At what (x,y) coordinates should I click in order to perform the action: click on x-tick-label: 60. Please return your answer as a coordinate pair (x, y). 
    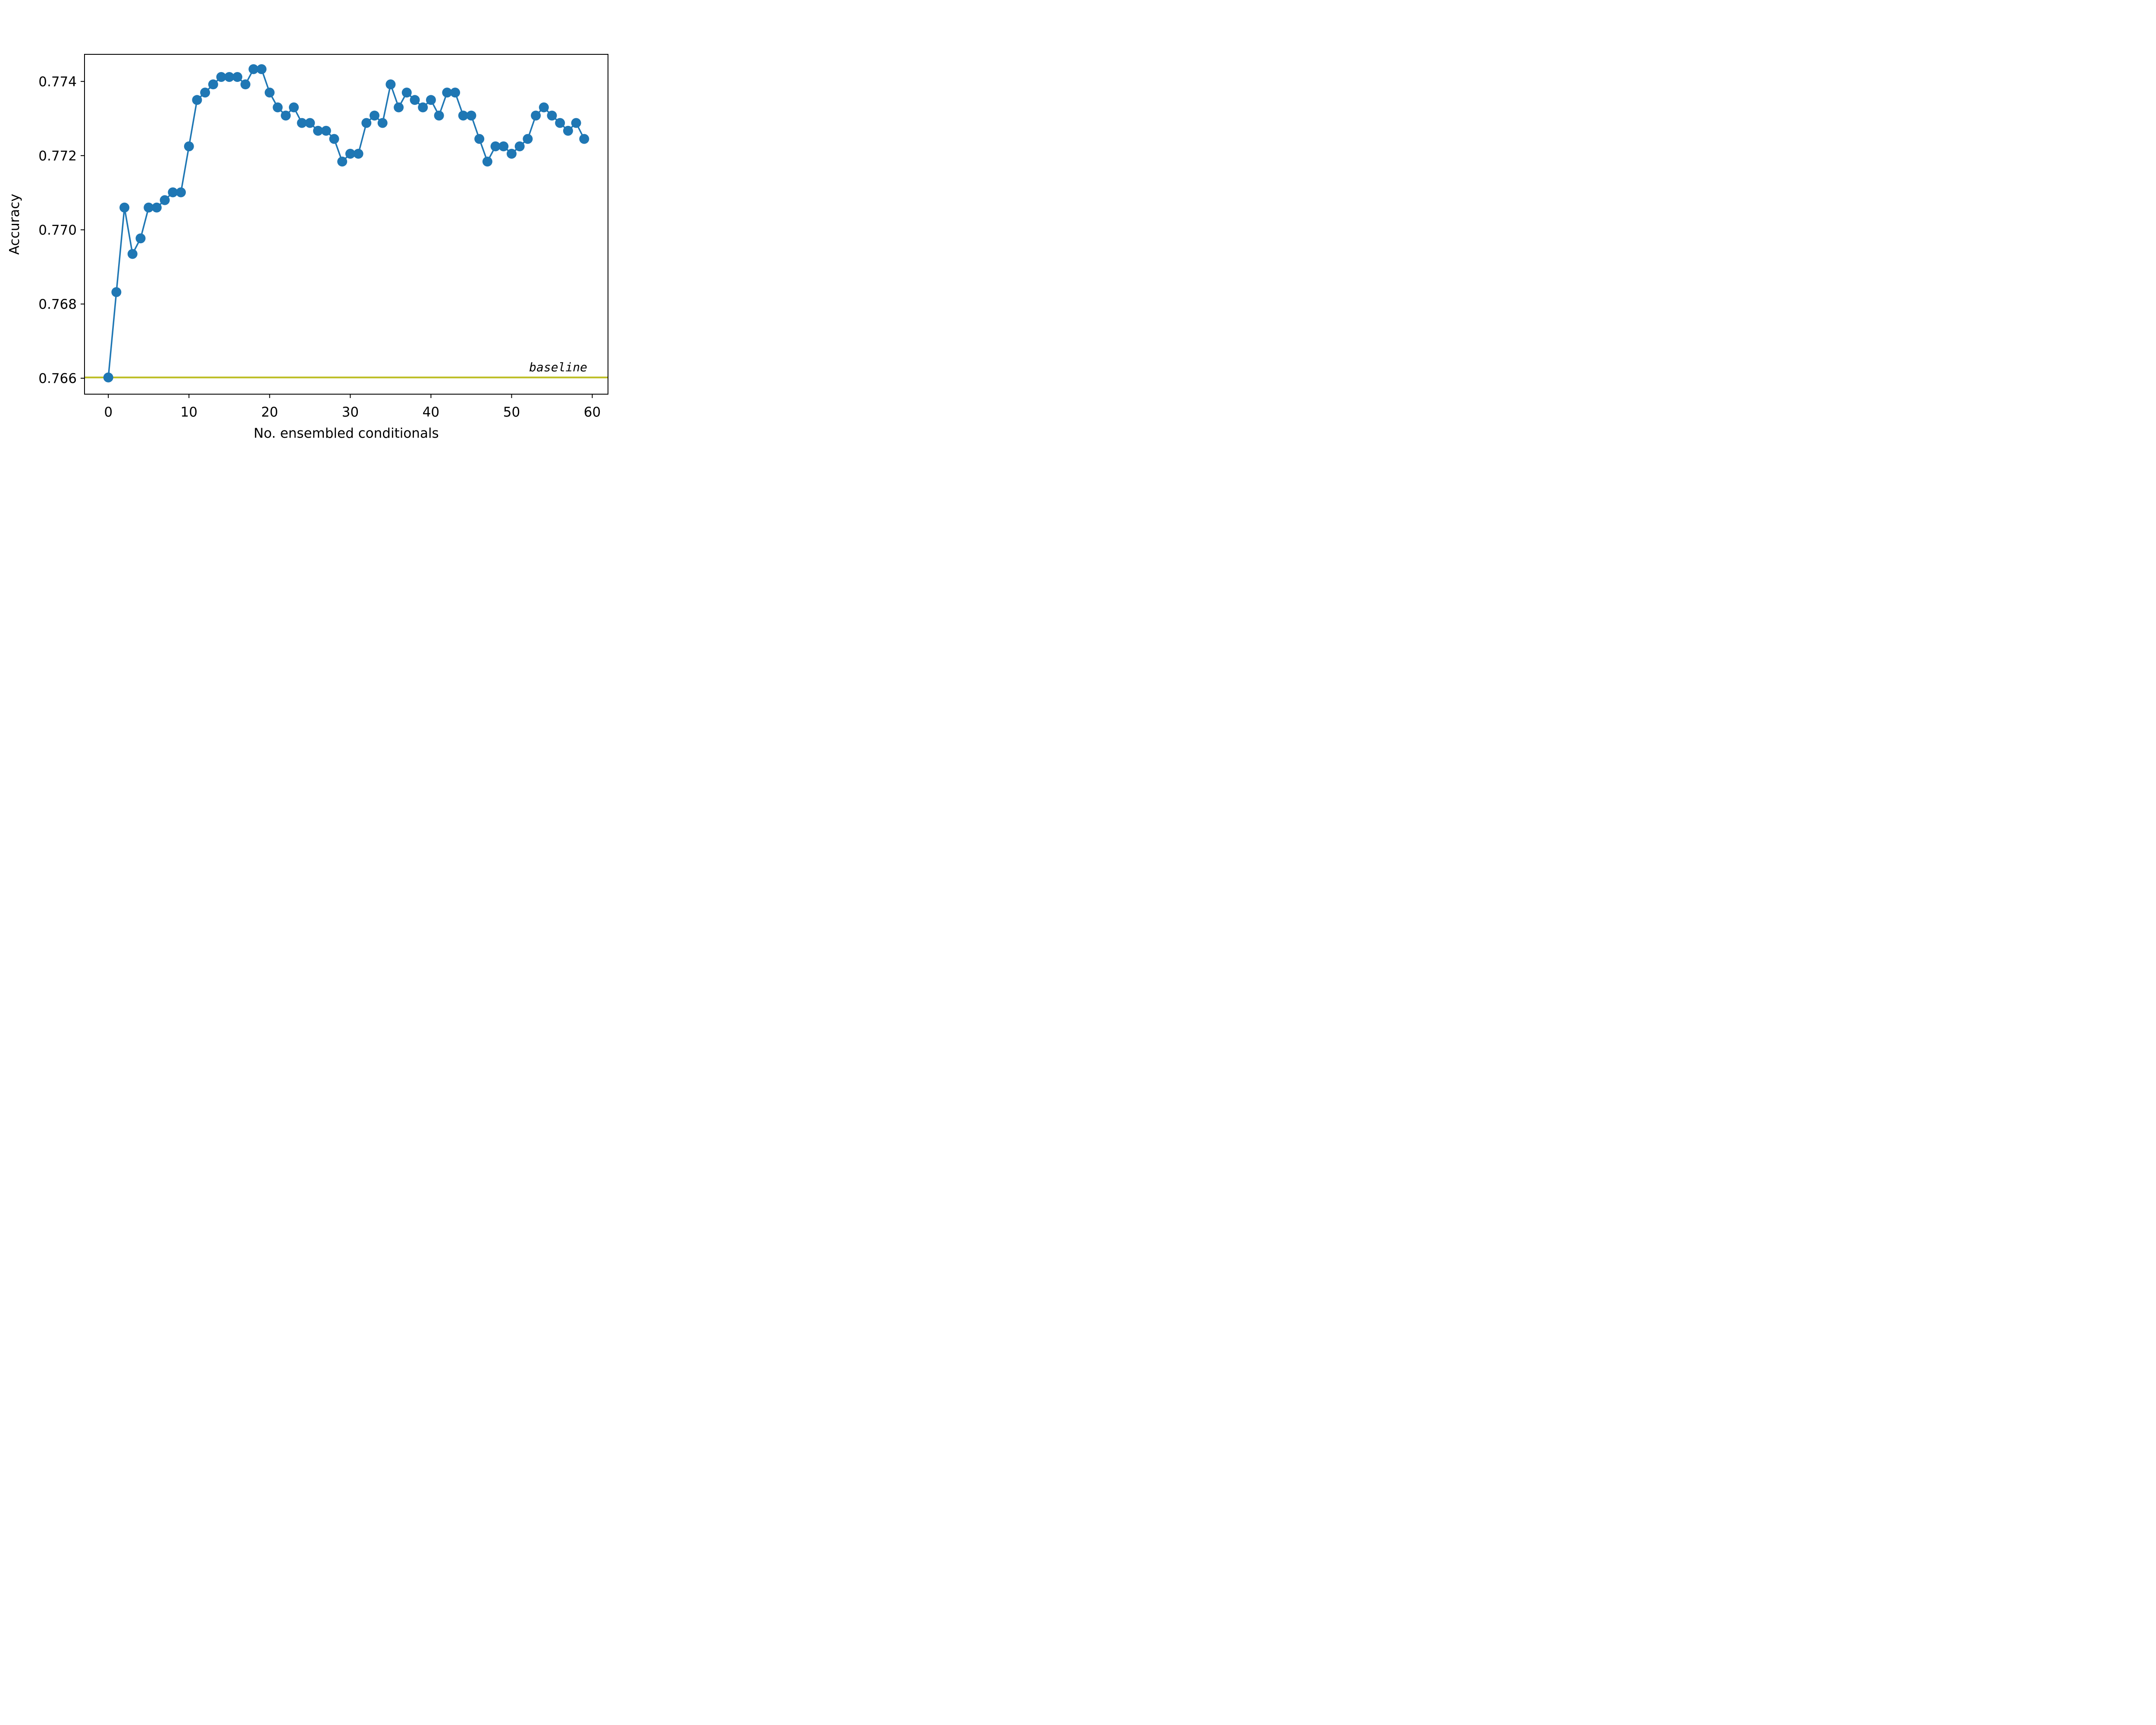
    Looking at the image, I should click on (592, 413).